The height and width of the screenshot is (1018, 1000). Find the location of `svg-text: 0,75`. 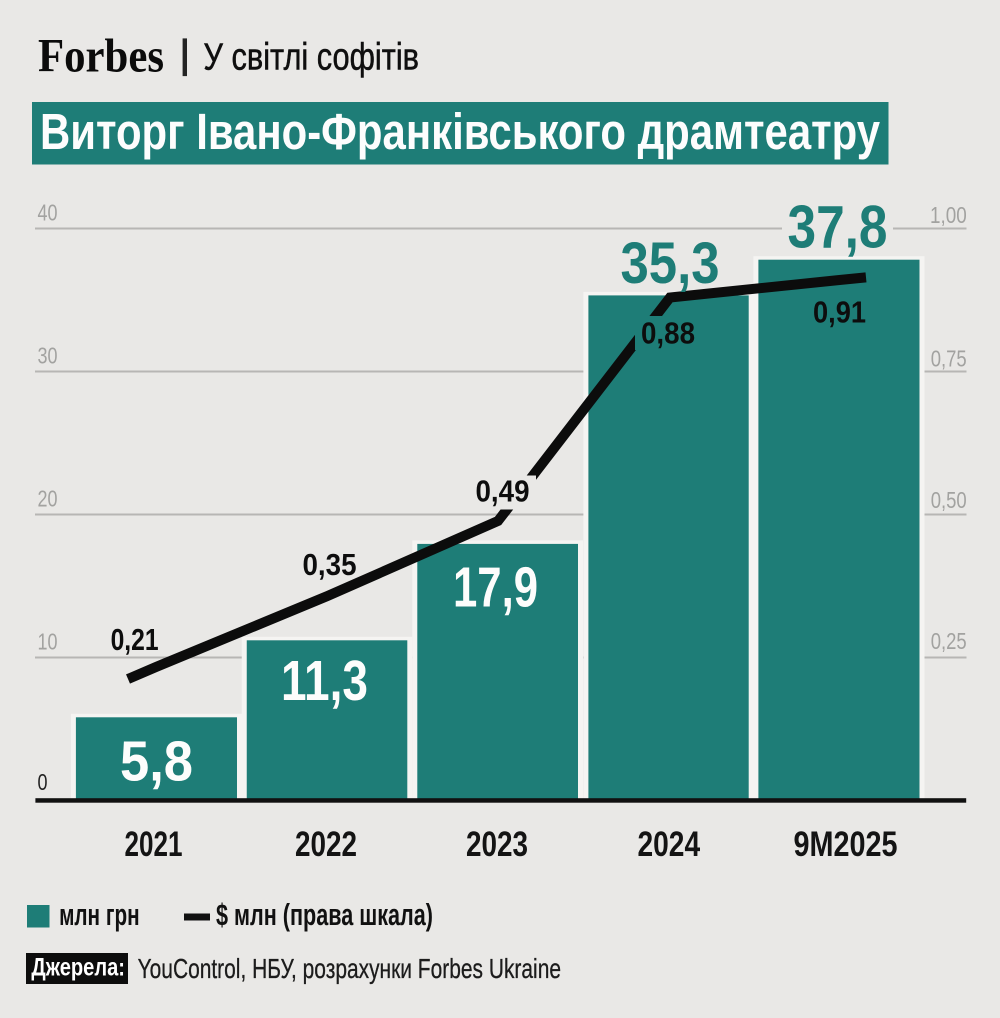

svg-text: 0,75 is located at coordinates (949, 359).